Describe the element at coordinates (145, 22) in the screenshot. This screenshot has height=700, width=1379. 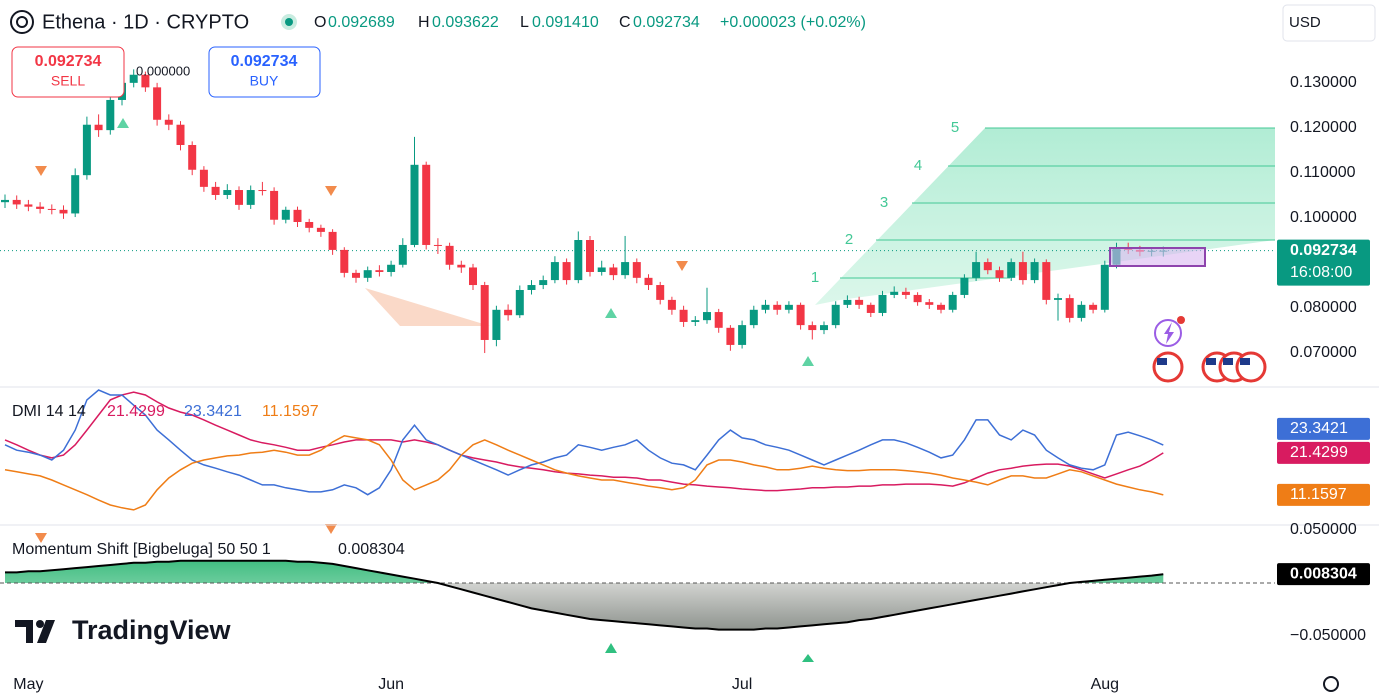
I see `symbol-title: Ethena · 1D · CRYPTO` at that location.